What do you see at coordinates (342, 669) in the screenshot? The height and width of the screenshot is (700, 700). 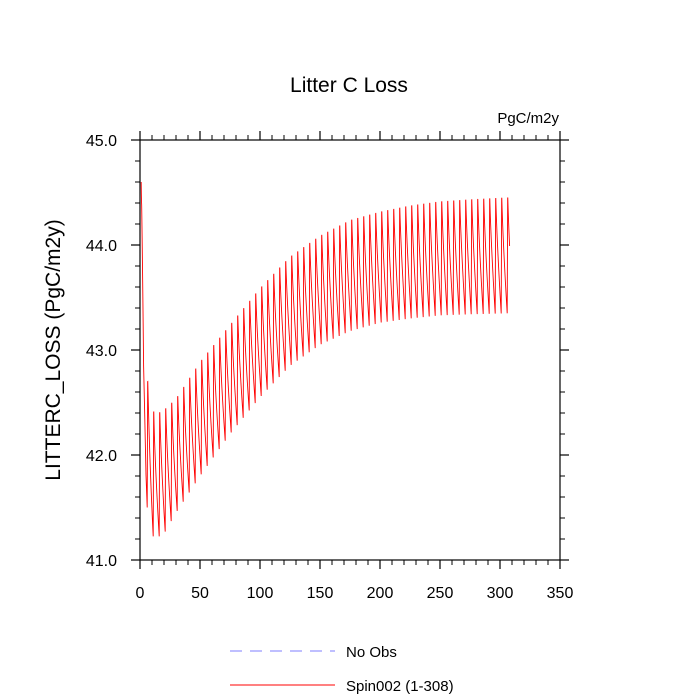 I see `legend: No Obs Spin002 (1-308)` at bounding box center [342, 669].